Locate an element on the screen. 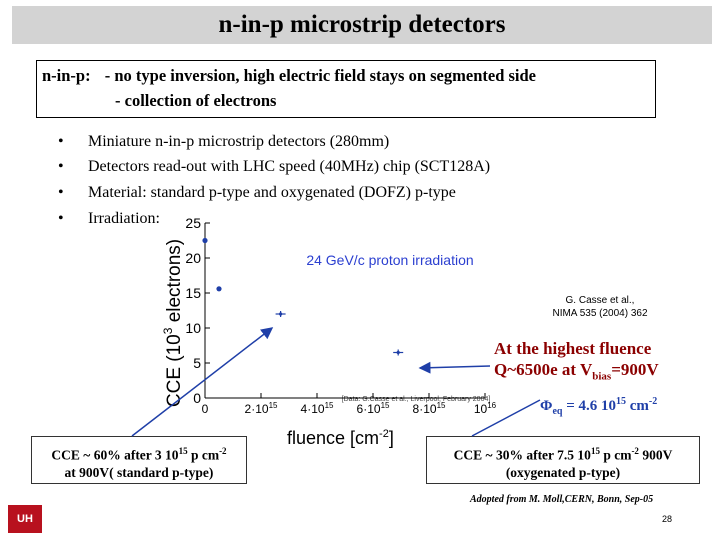 The height and width of the screenshot is (540, 720). x-tick-label: 0 is located at coordinates (205, 409).